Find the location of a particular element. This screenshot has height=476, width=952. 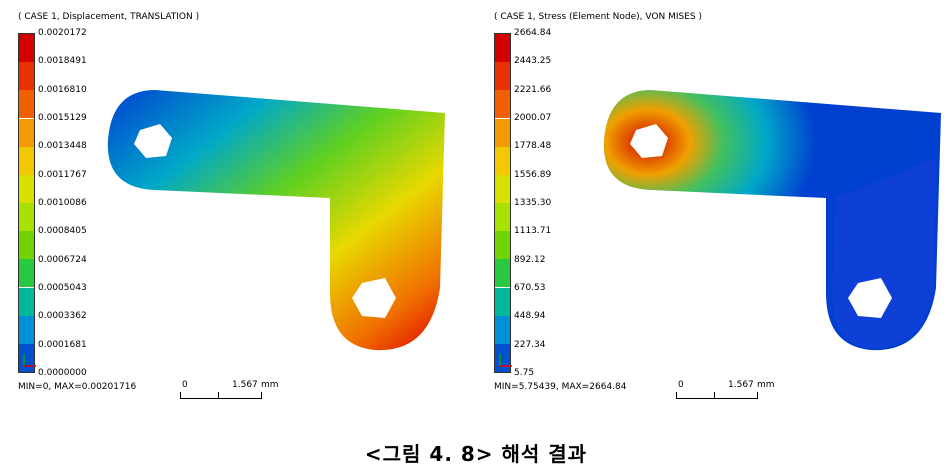

displacement-color-bar is located at coordinates (26, 203).